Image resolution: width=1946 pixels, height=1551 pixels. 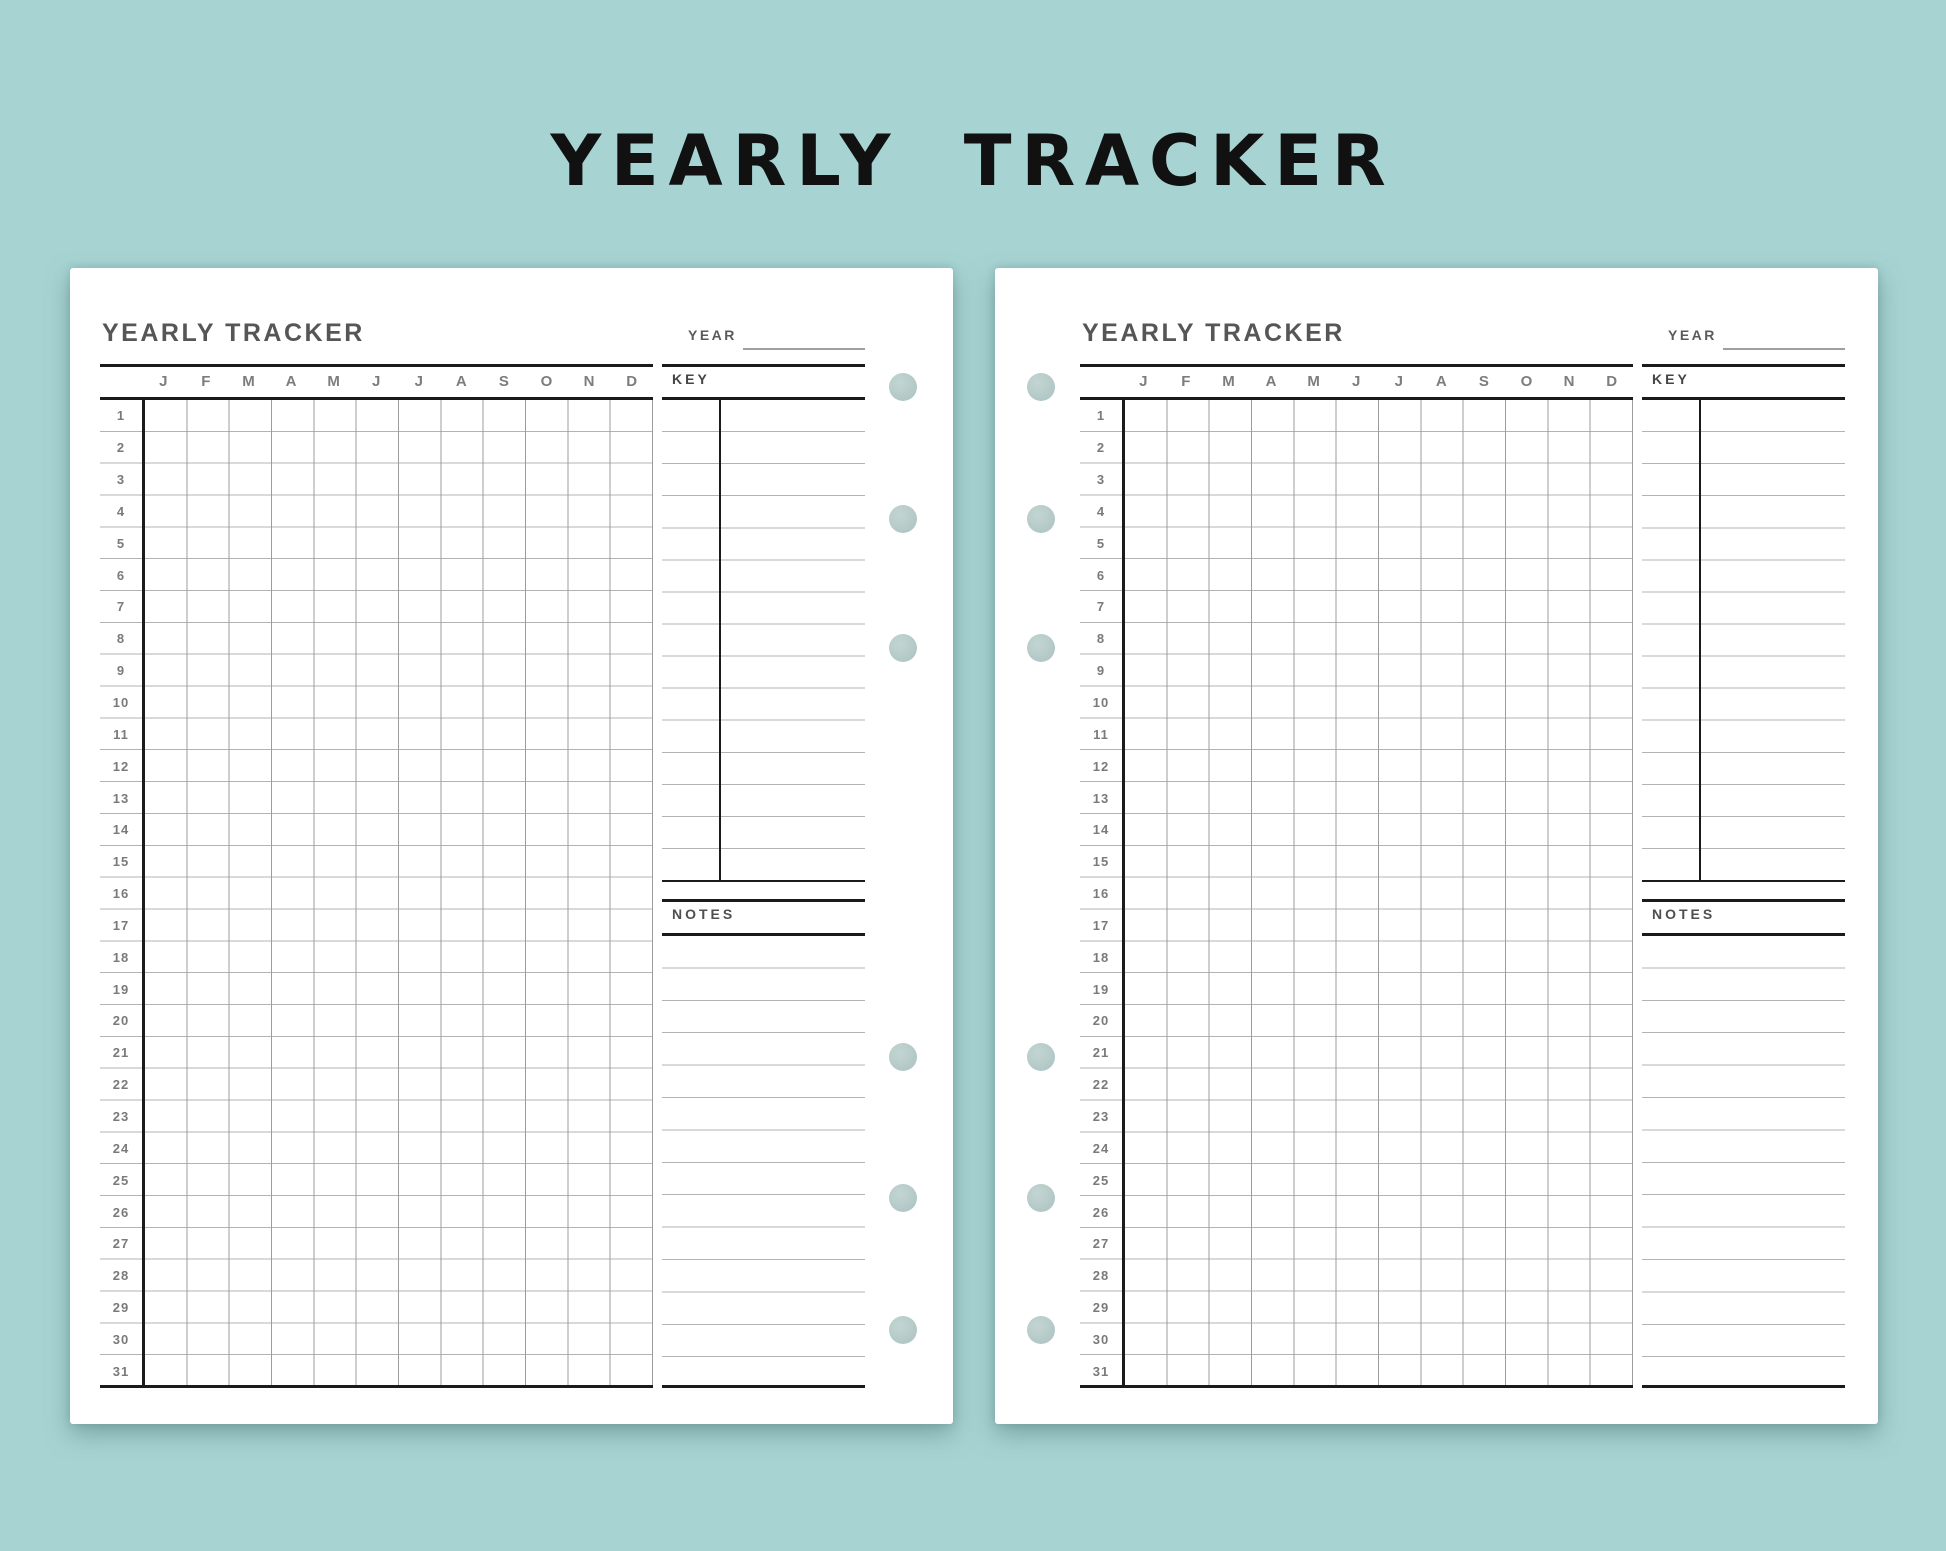 I want to click on day-number: 11, so click(x=1101, y=734).